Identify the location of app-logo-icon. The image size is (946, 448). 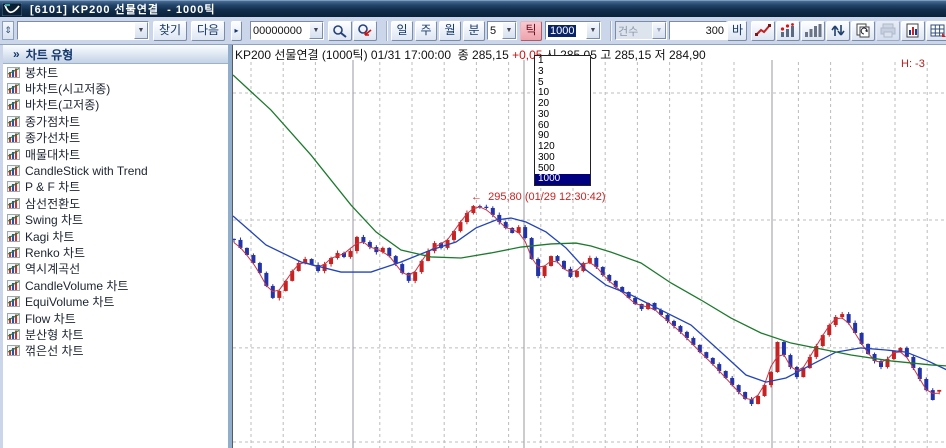
(12, 9).